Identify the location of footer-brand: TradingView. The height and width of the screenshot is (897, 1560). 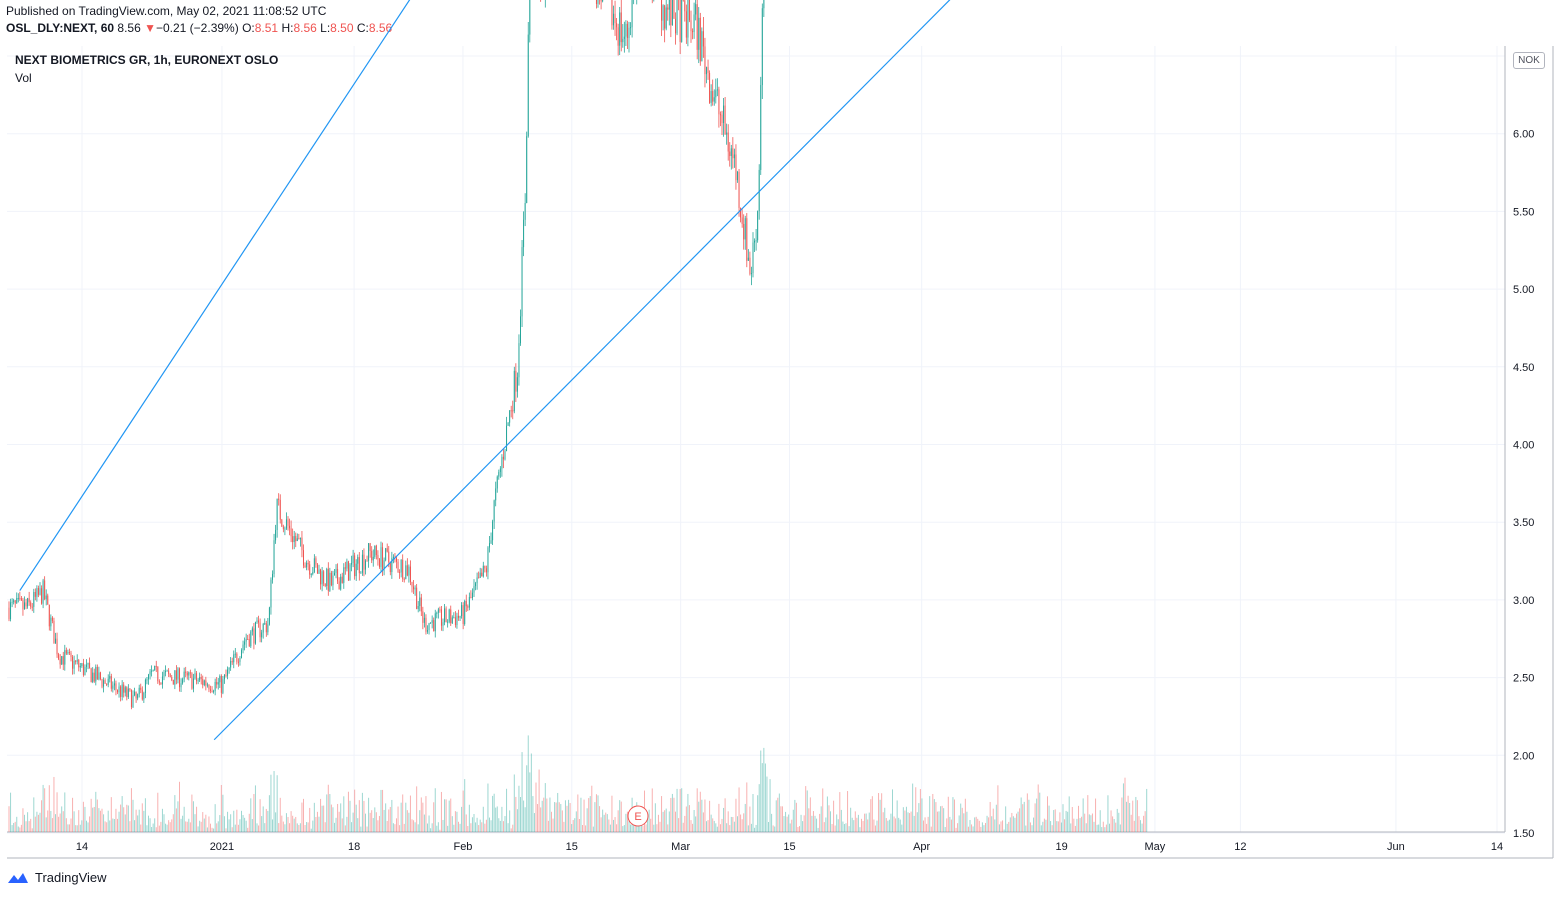
(56, 877).